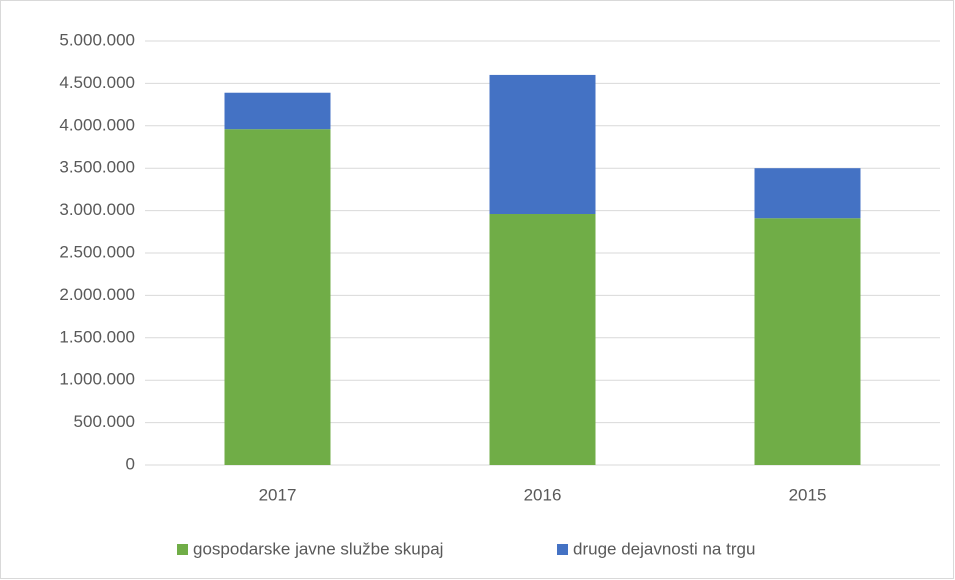 The height and width of the screenshot is (580, 955). Describe the element at coordinates (543, 494) in the screenshot. I see `x-tick-label: 2016` at that location.